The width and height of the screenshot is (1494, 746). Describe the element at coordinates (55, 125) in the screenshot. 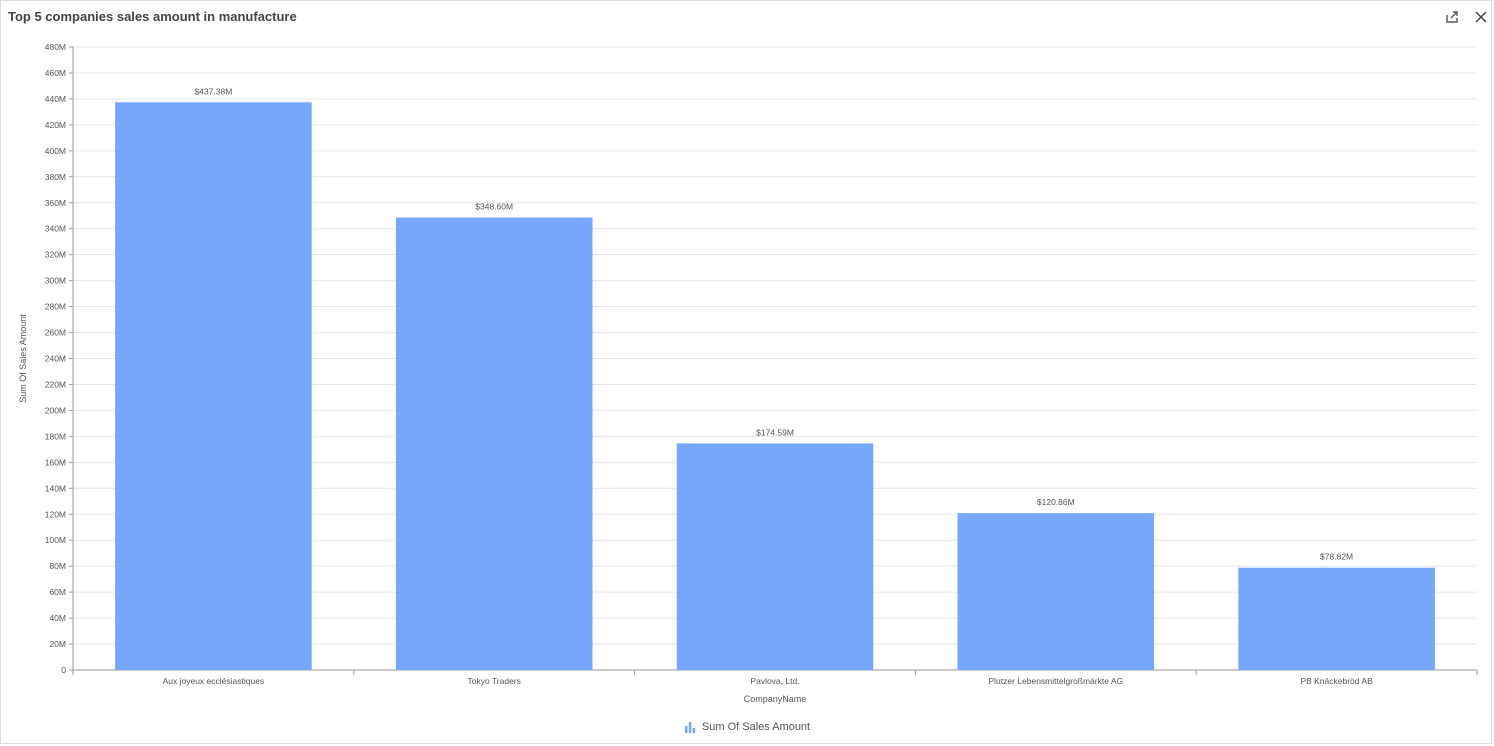

I see `y-tick-label: 420M` at that location.